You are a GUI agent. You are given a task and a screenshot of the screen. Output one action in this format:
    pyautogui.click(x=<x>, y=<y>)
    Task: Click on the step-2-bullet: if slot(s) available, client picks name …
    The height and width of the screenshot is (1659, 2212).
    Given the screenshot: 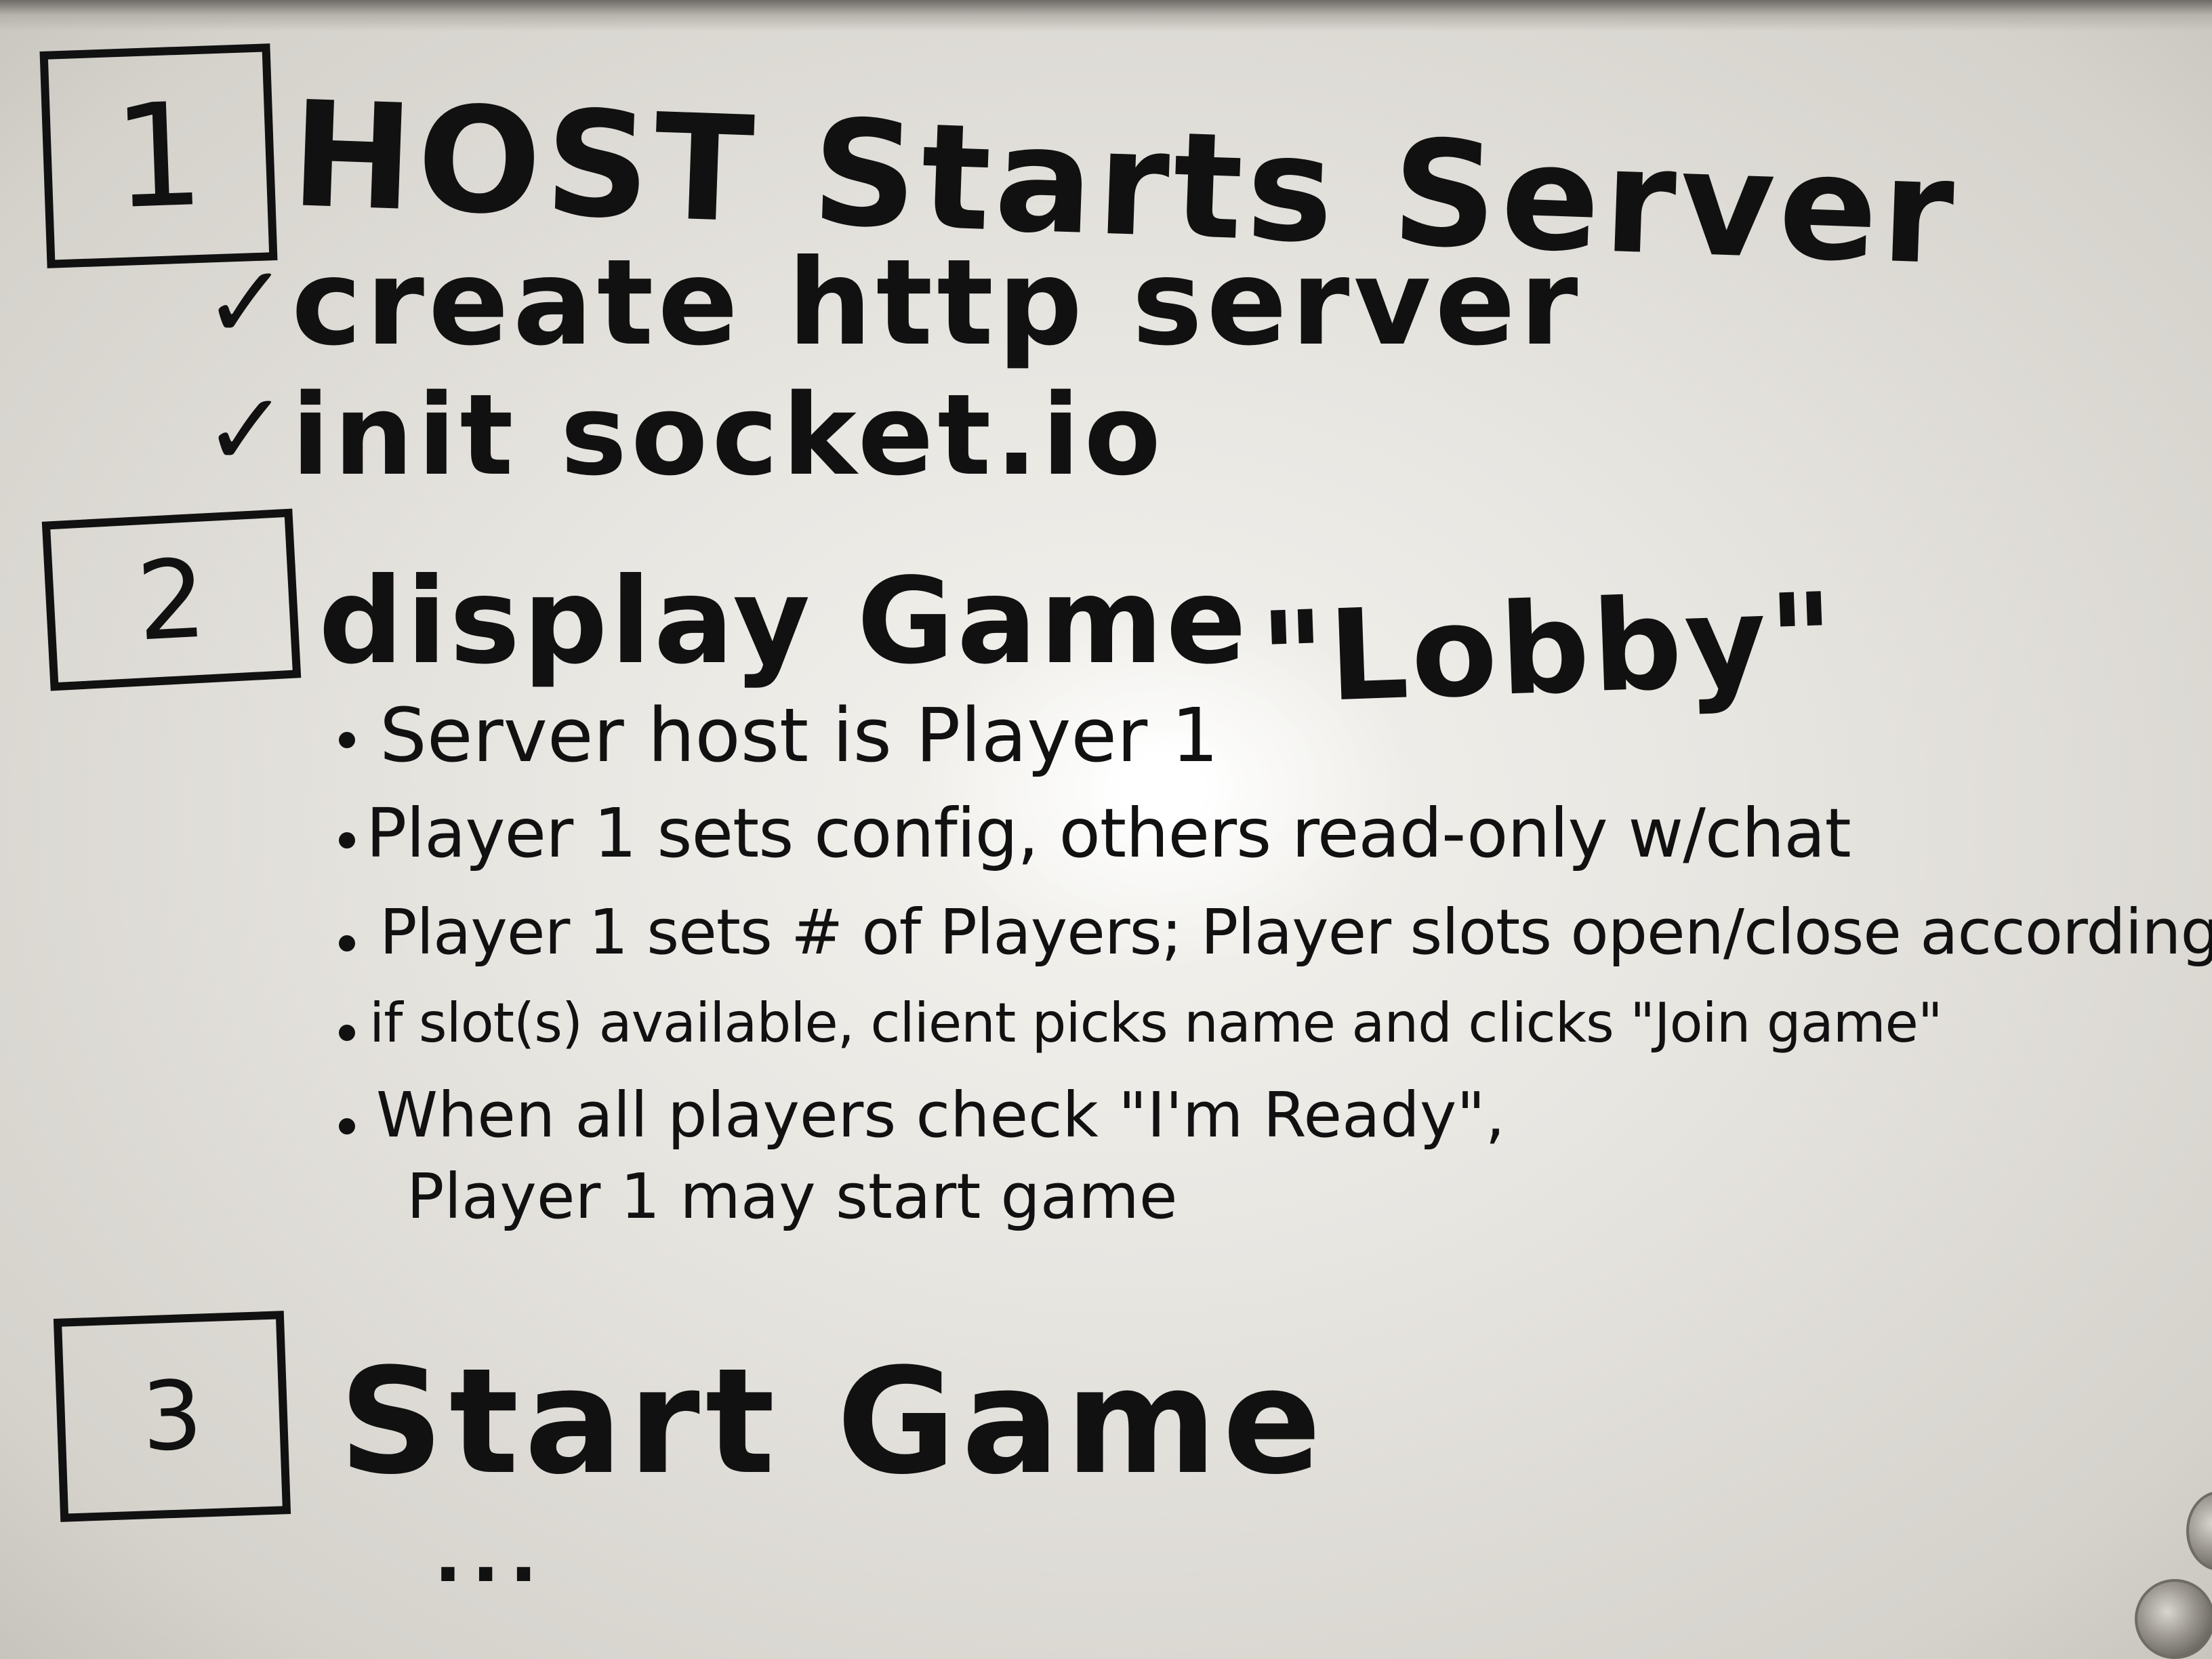 What is the action you would take?
    pyautogui.click(x=1156, y=1022)
    